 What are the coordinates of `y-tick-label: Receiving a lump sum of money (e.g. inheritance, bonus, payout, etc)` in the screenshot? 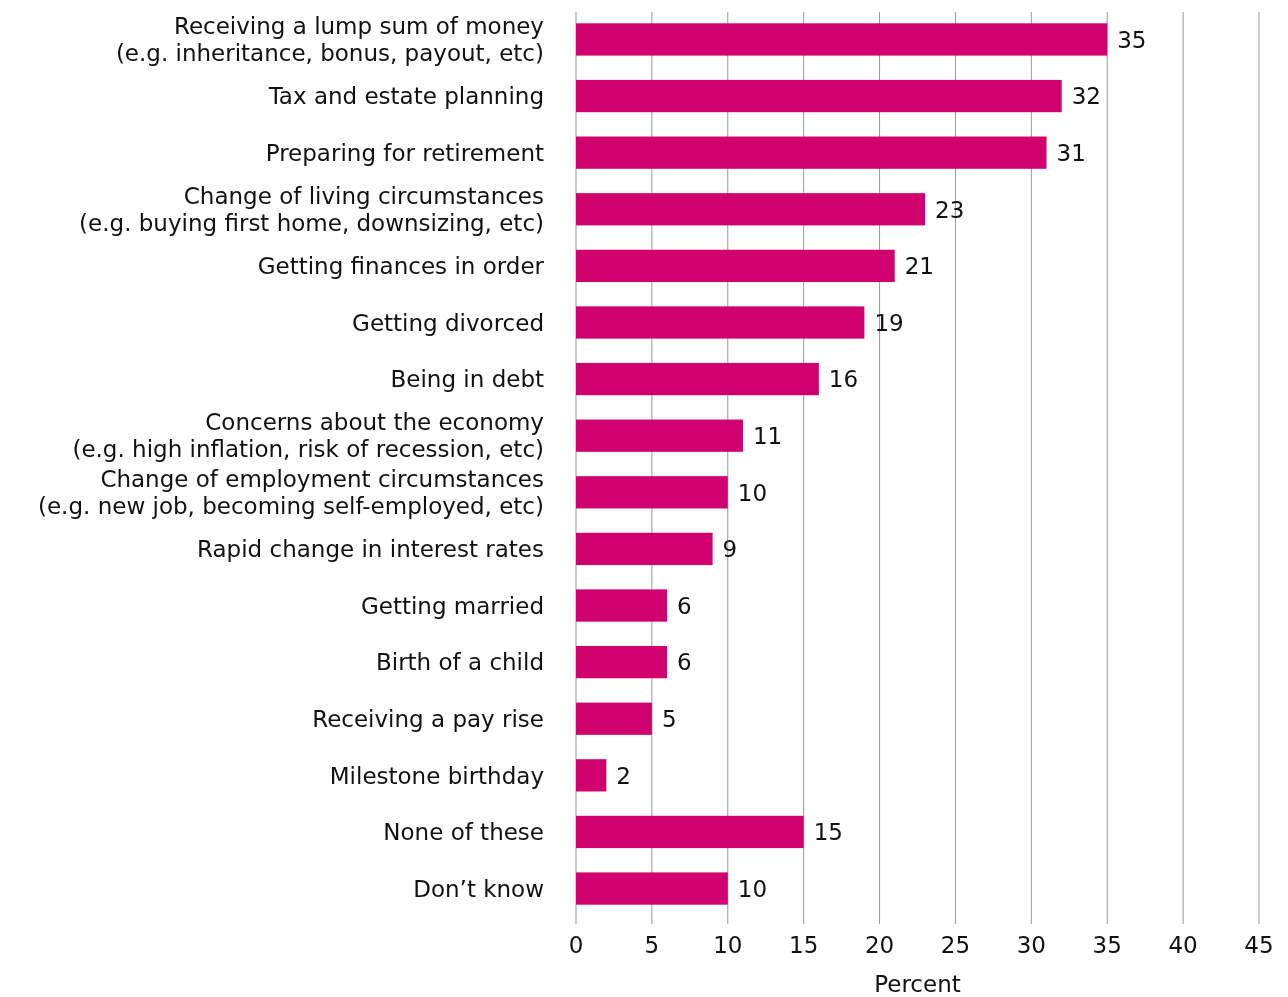 It's located at (329, 40).